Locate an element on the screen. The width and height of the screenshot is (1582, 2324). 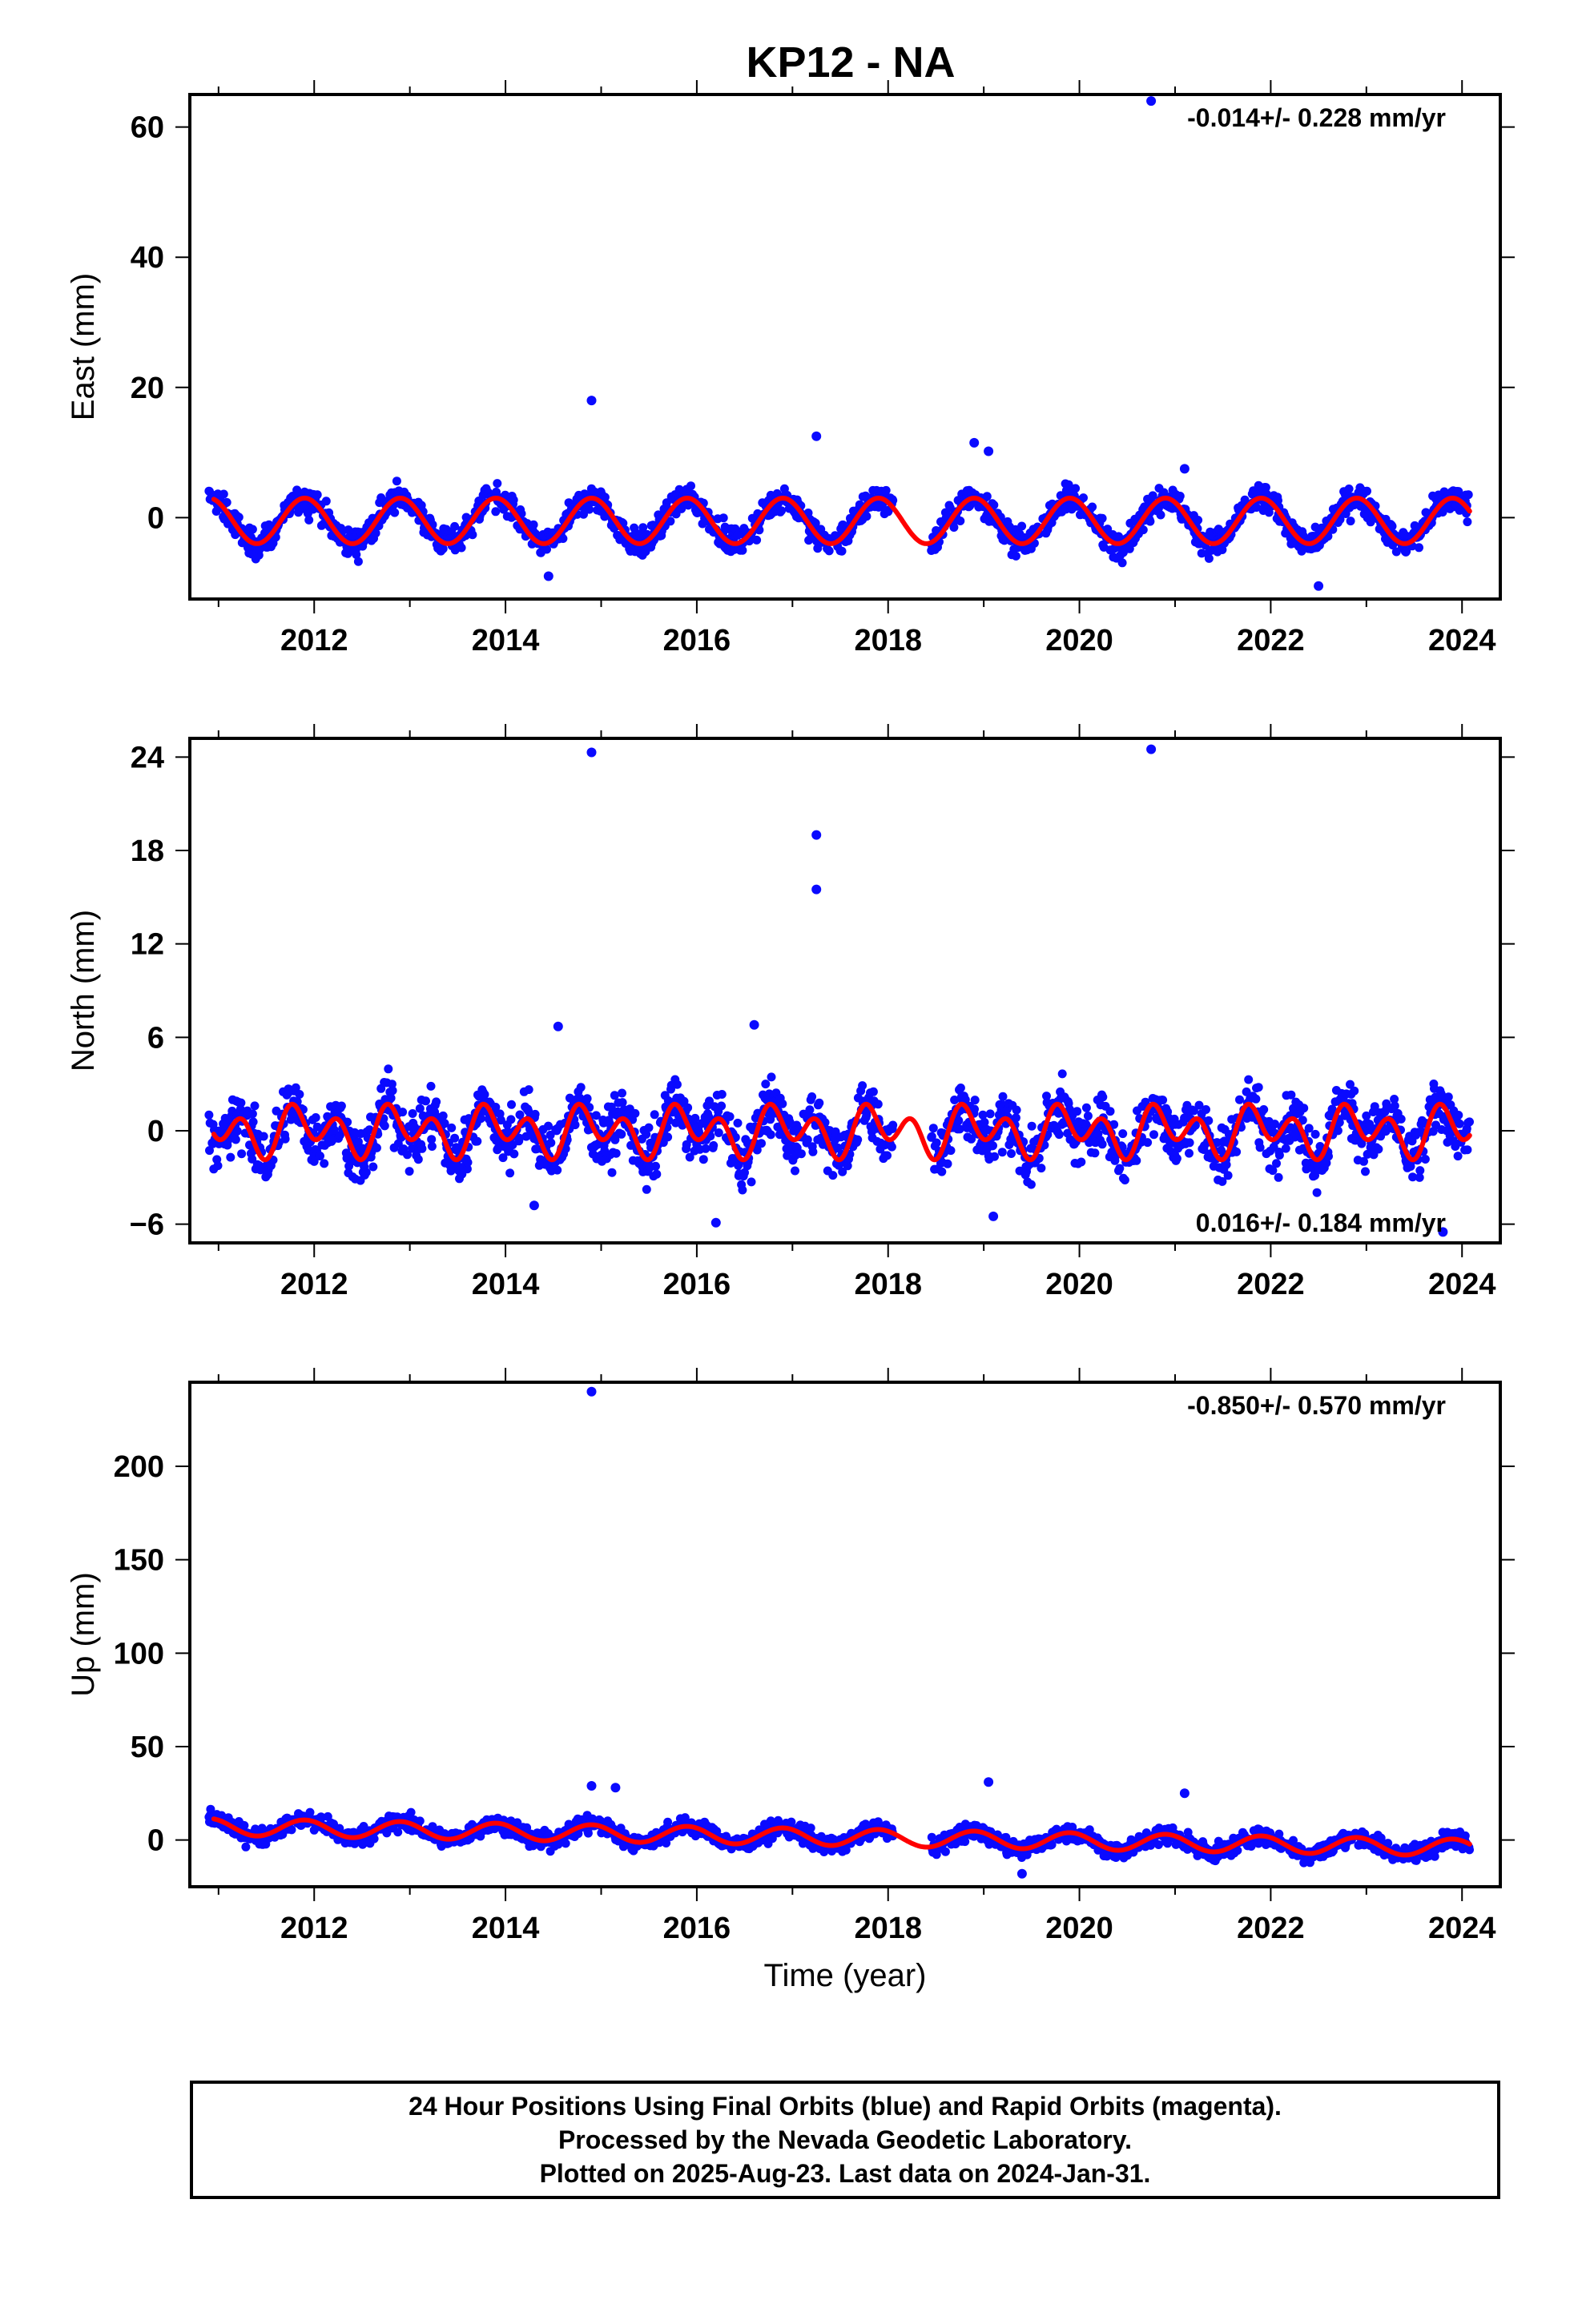
y-tick-label: −6 is located at coordinates (147, 1225).